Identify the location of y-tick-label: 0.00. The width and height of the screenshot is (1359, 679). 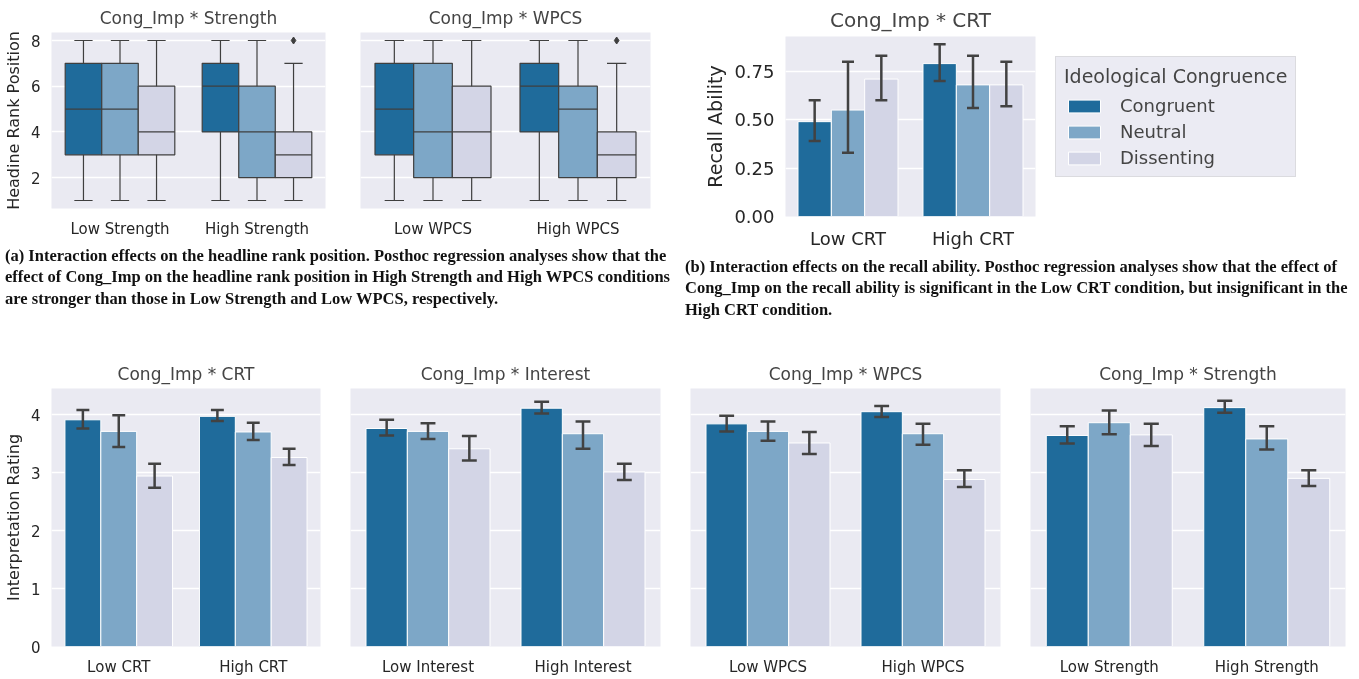
(754, 216).